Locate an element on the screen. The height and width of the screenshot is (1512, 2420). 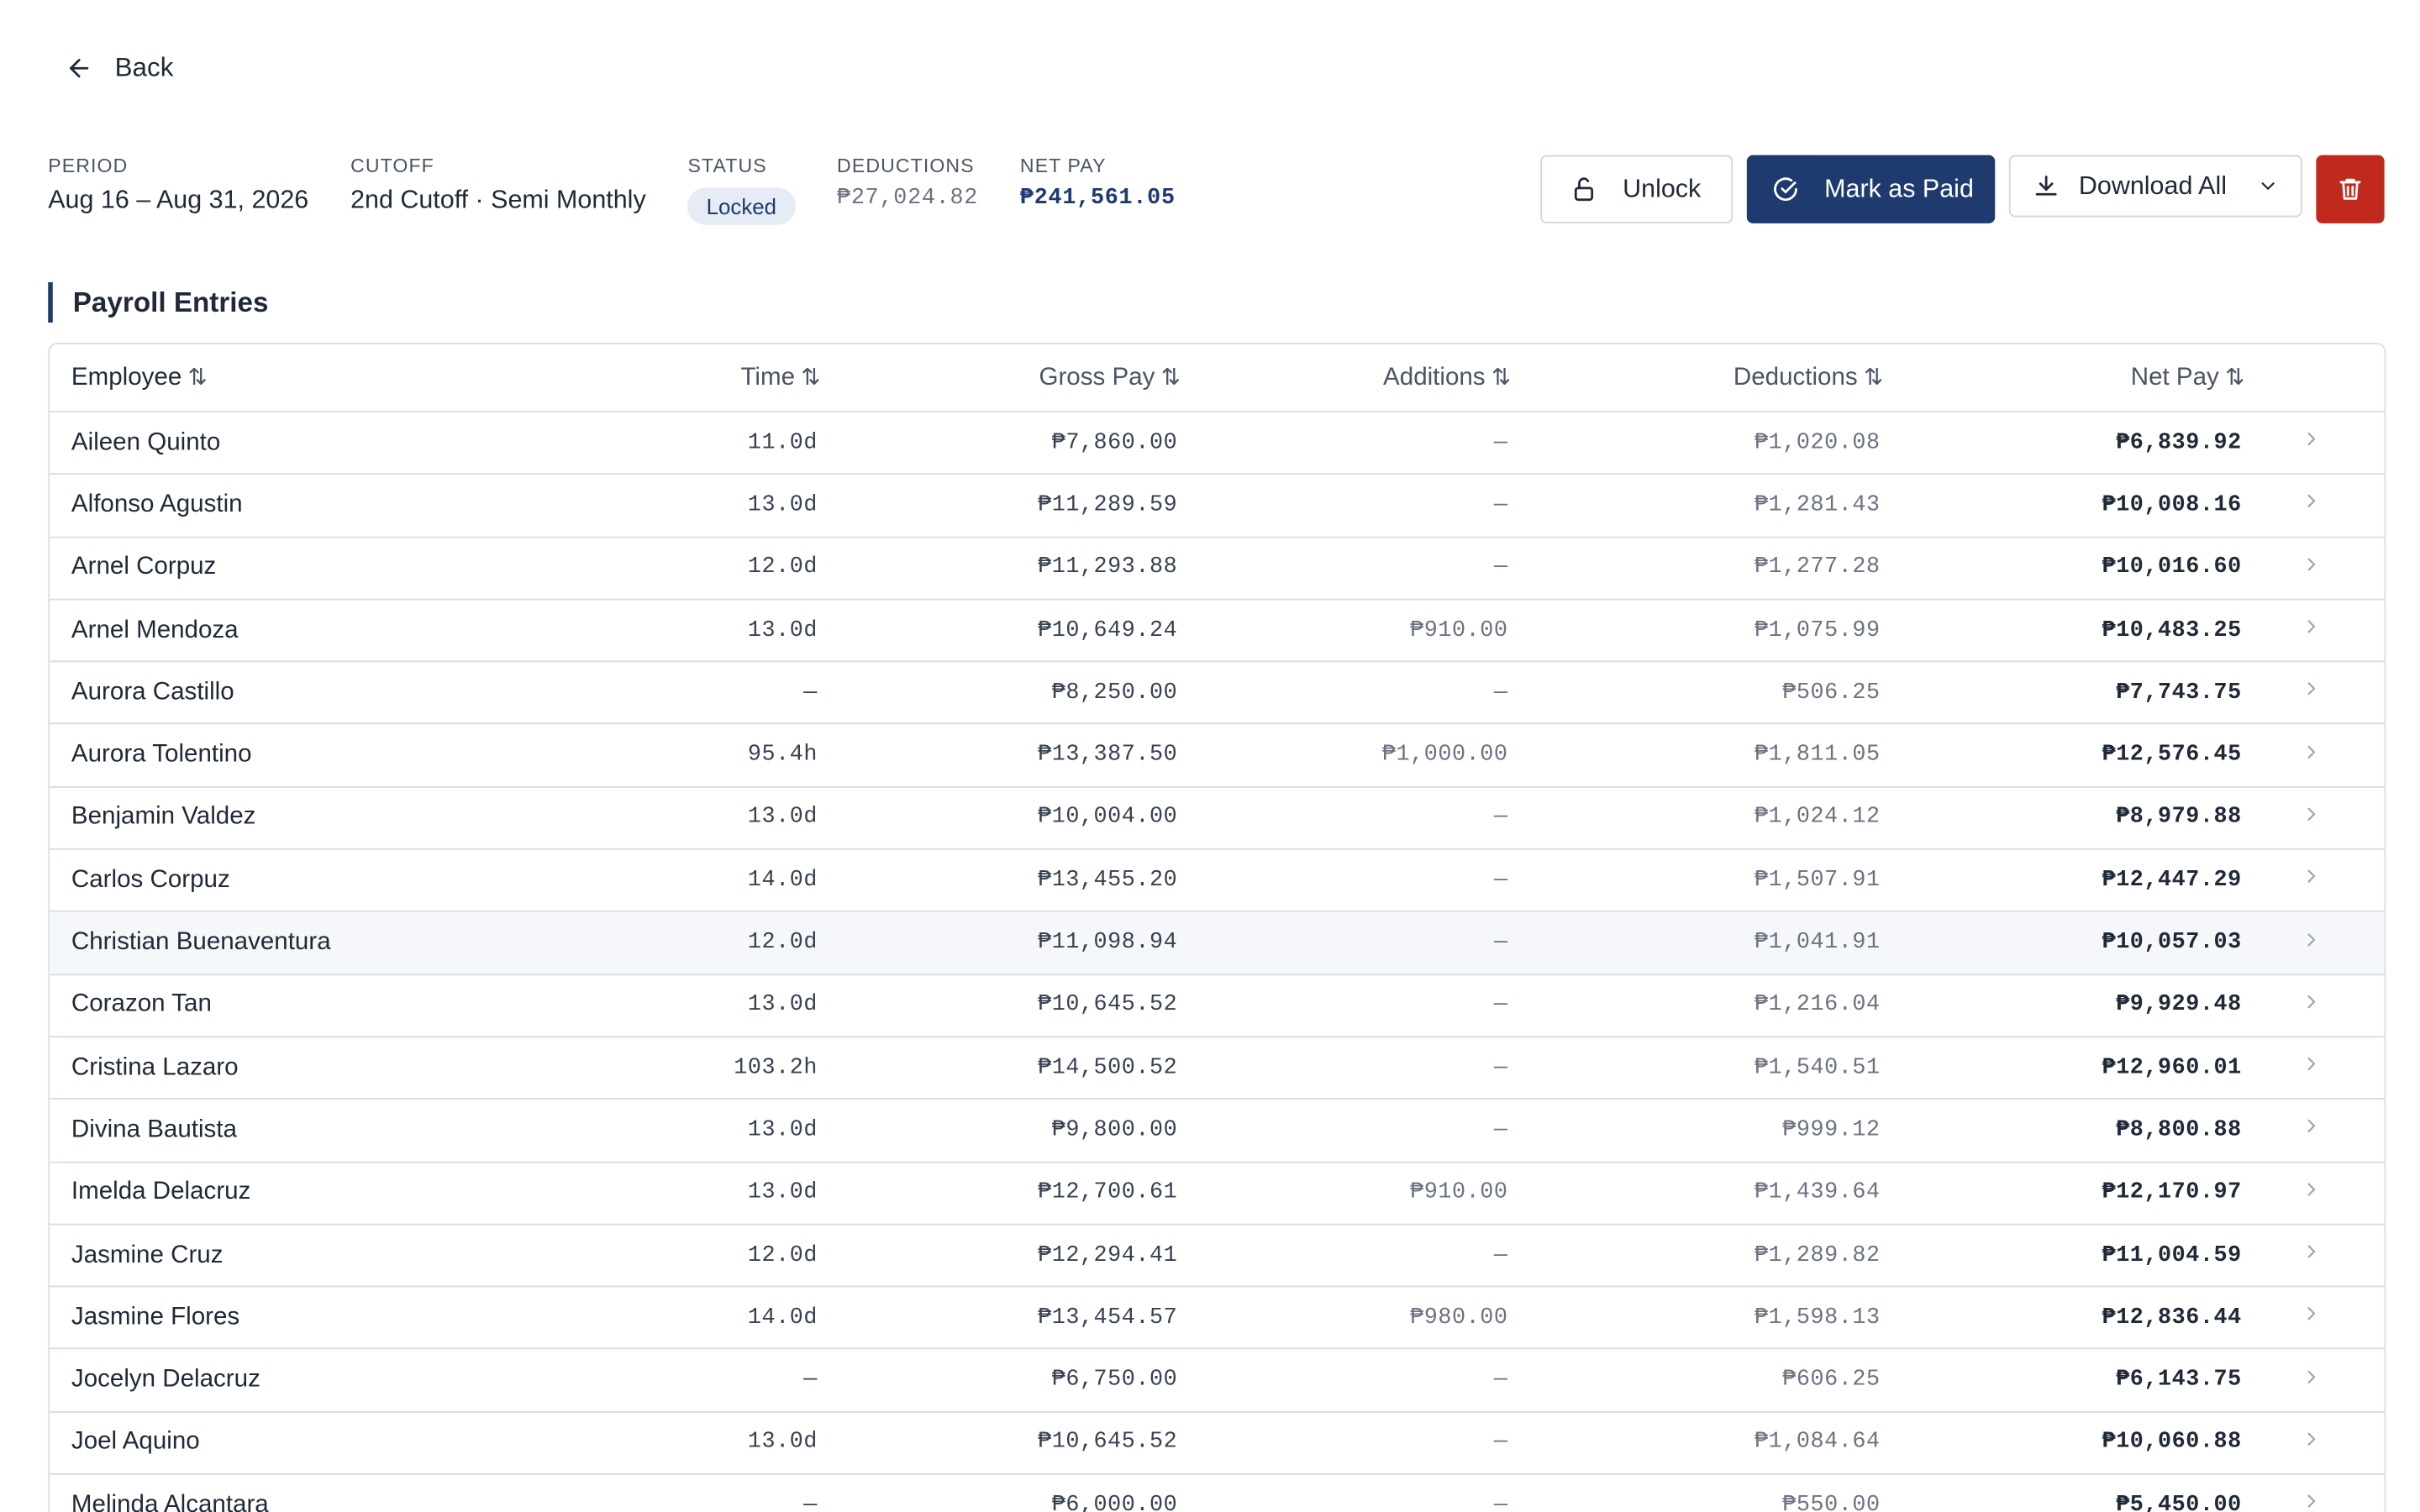
net-pay-cell: ₱10,483.25 is located at coordinates (2172, 630).